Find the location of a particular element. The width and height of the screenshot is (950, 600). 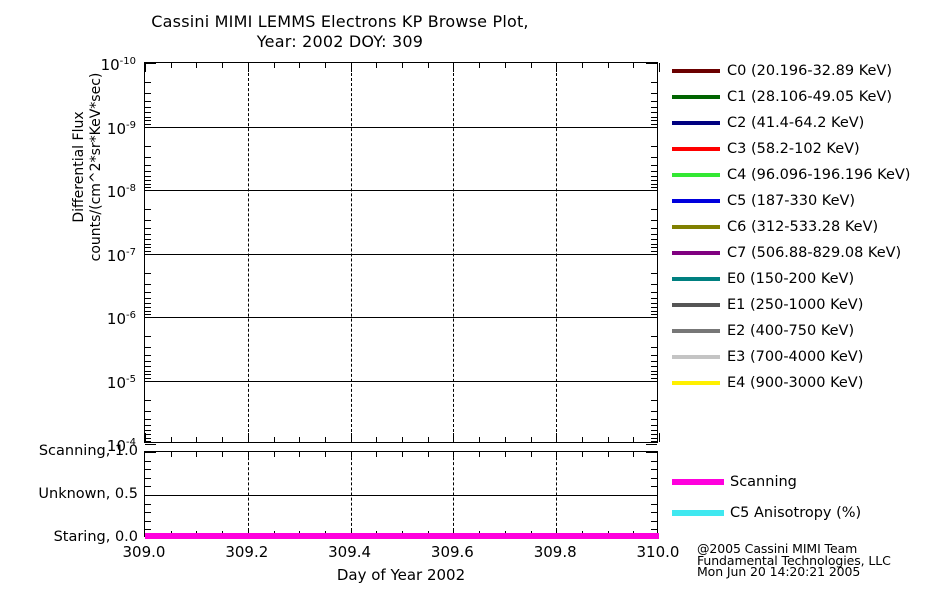

x-tick-label: 309.6 is located at coordinates (452, 552).